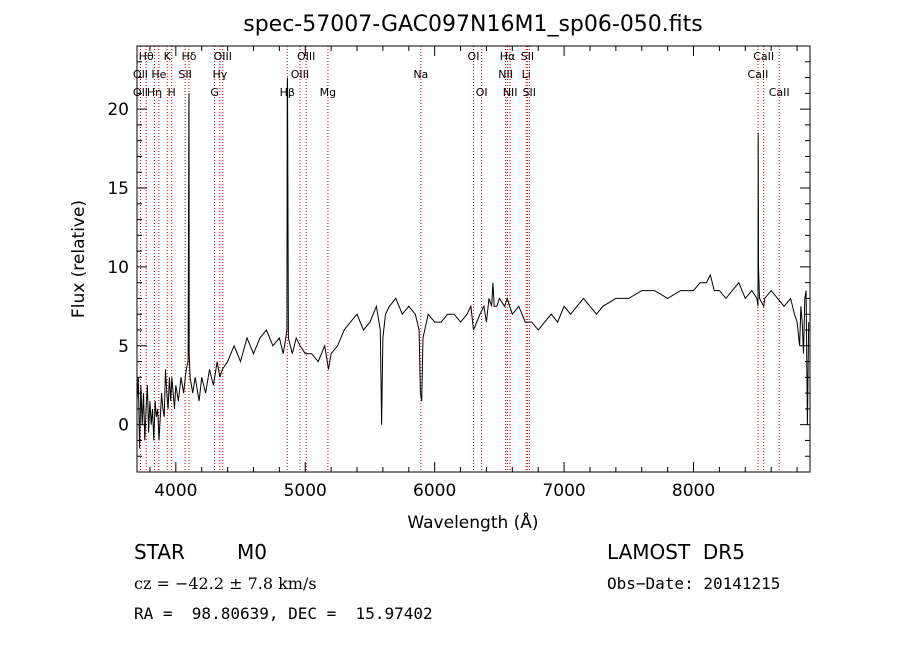  I want to click on marker-label: He, so click(158, 74).